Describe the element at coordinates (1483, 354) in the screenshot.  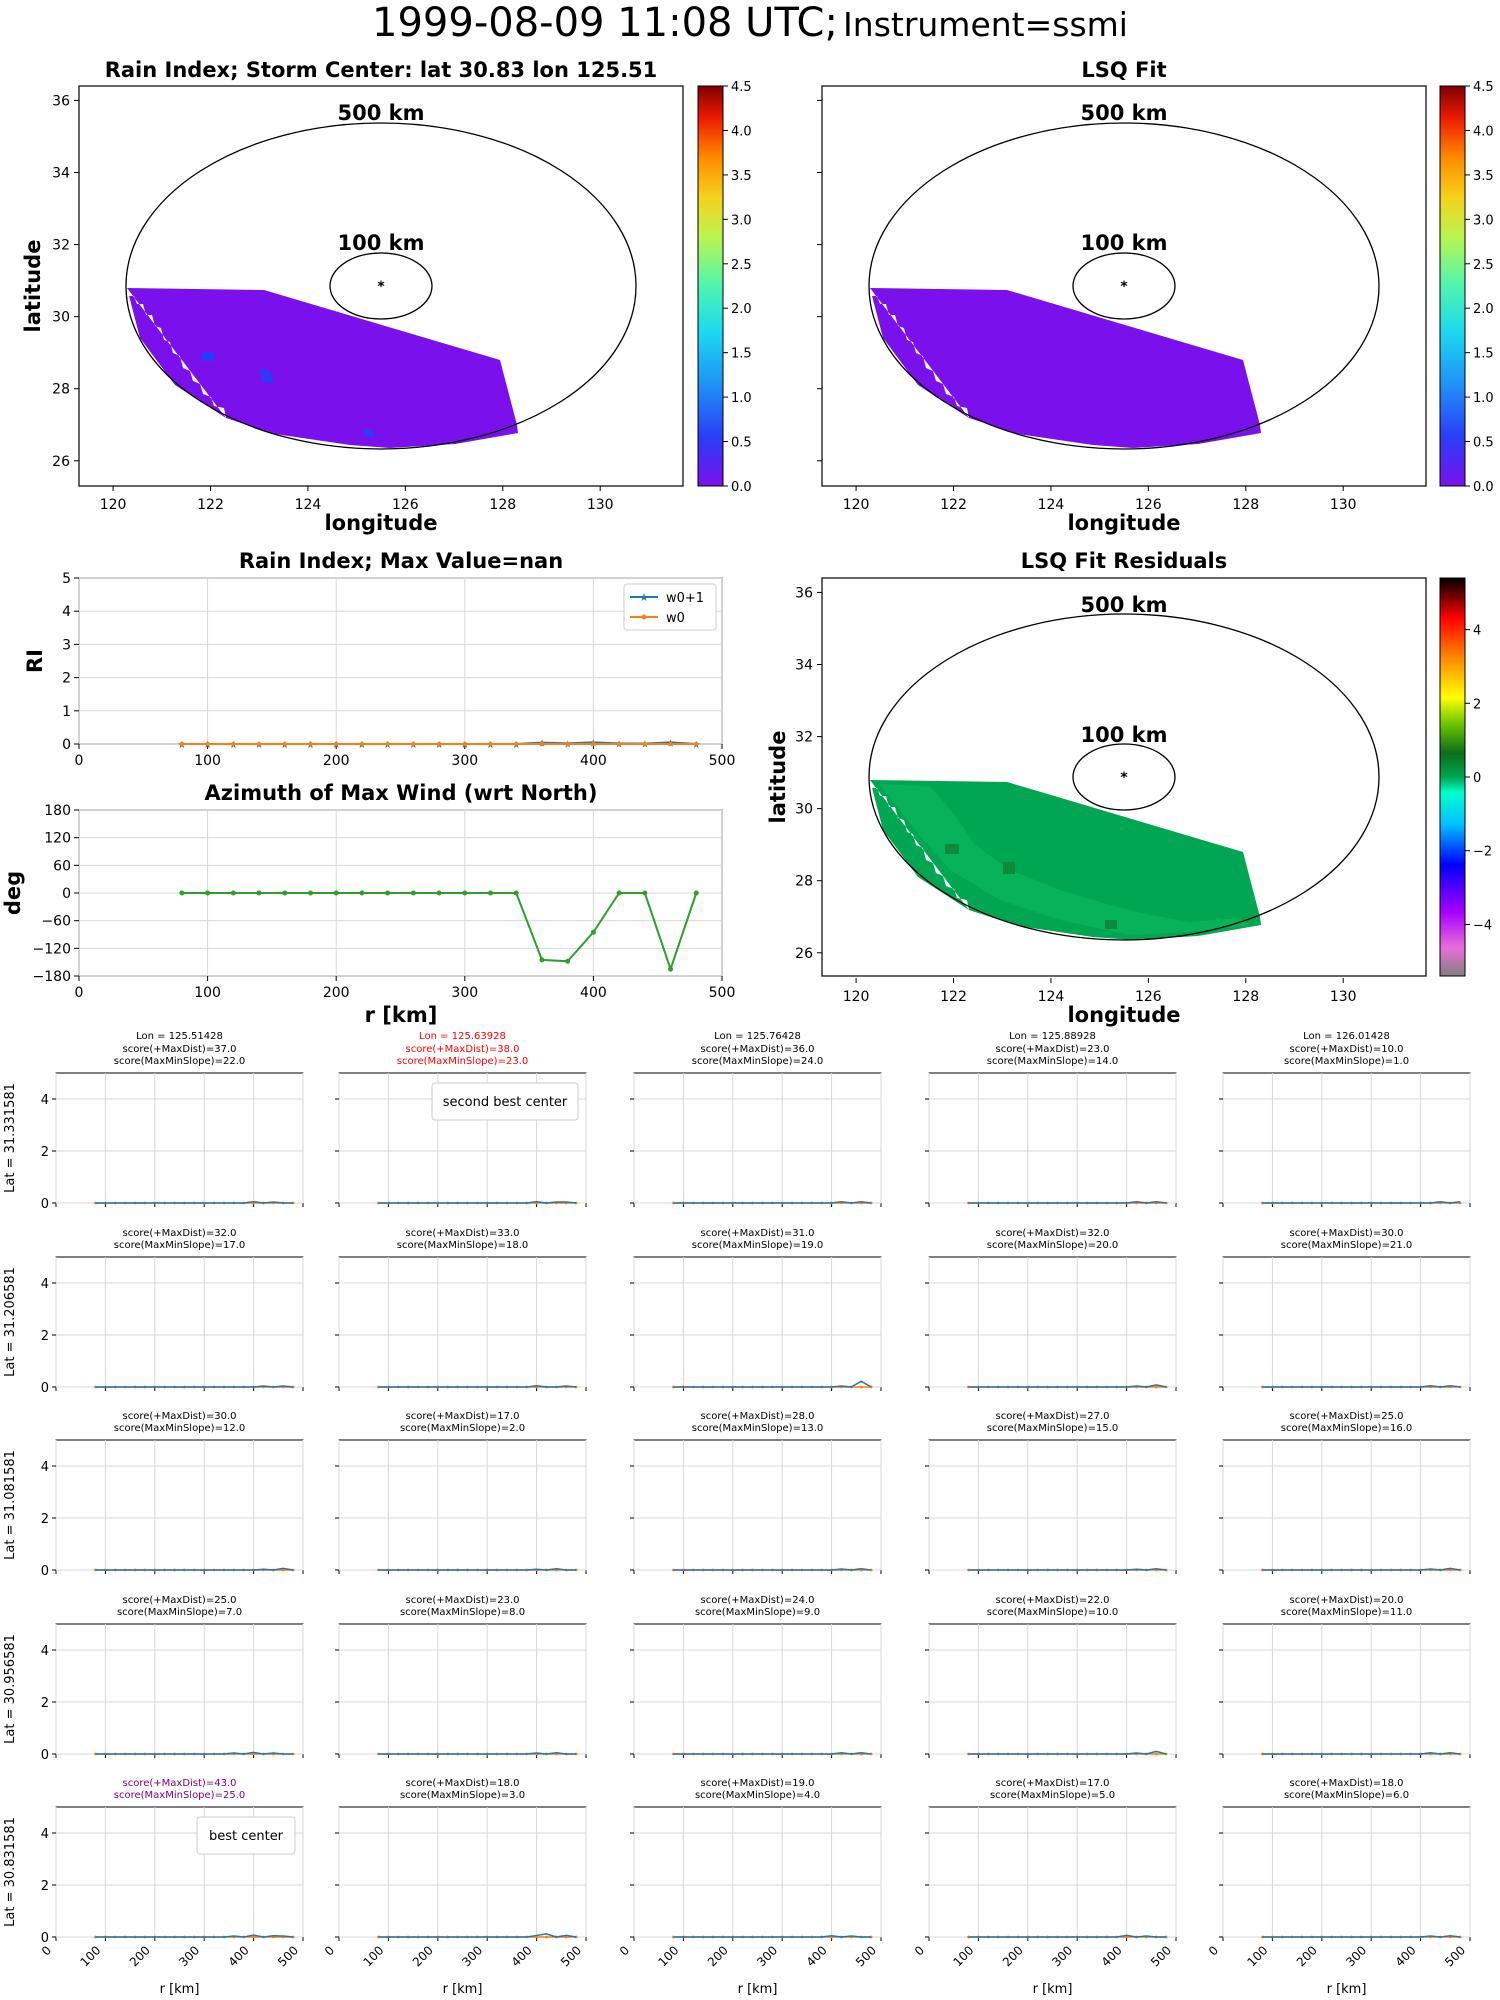
I see `colorbar-tick-label: 1.5` at that location.